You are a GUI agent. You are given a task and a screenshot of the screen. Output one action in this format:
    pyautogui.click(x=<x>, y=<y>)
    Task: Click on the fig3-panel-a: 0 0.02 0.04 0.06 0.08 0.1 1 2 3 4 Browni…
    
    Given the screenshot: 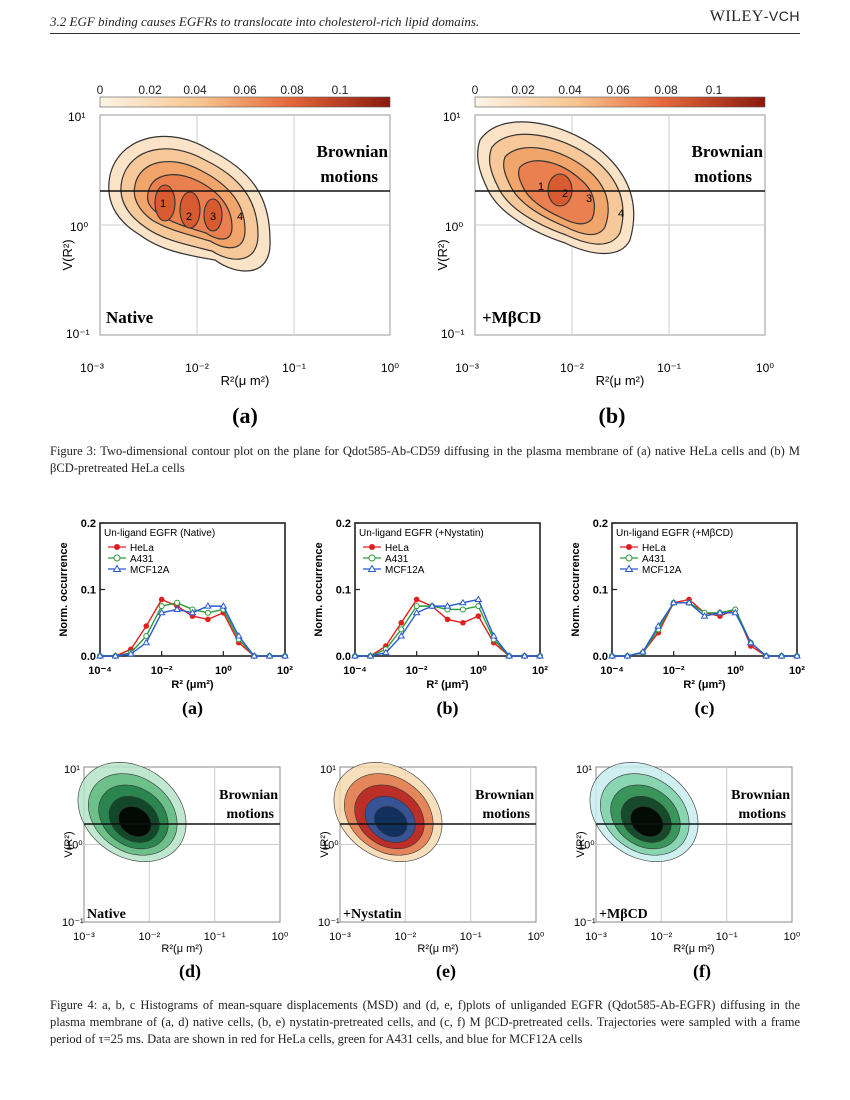 What is the action you would take?
    pyautogui.click(x=229, y=255)
    